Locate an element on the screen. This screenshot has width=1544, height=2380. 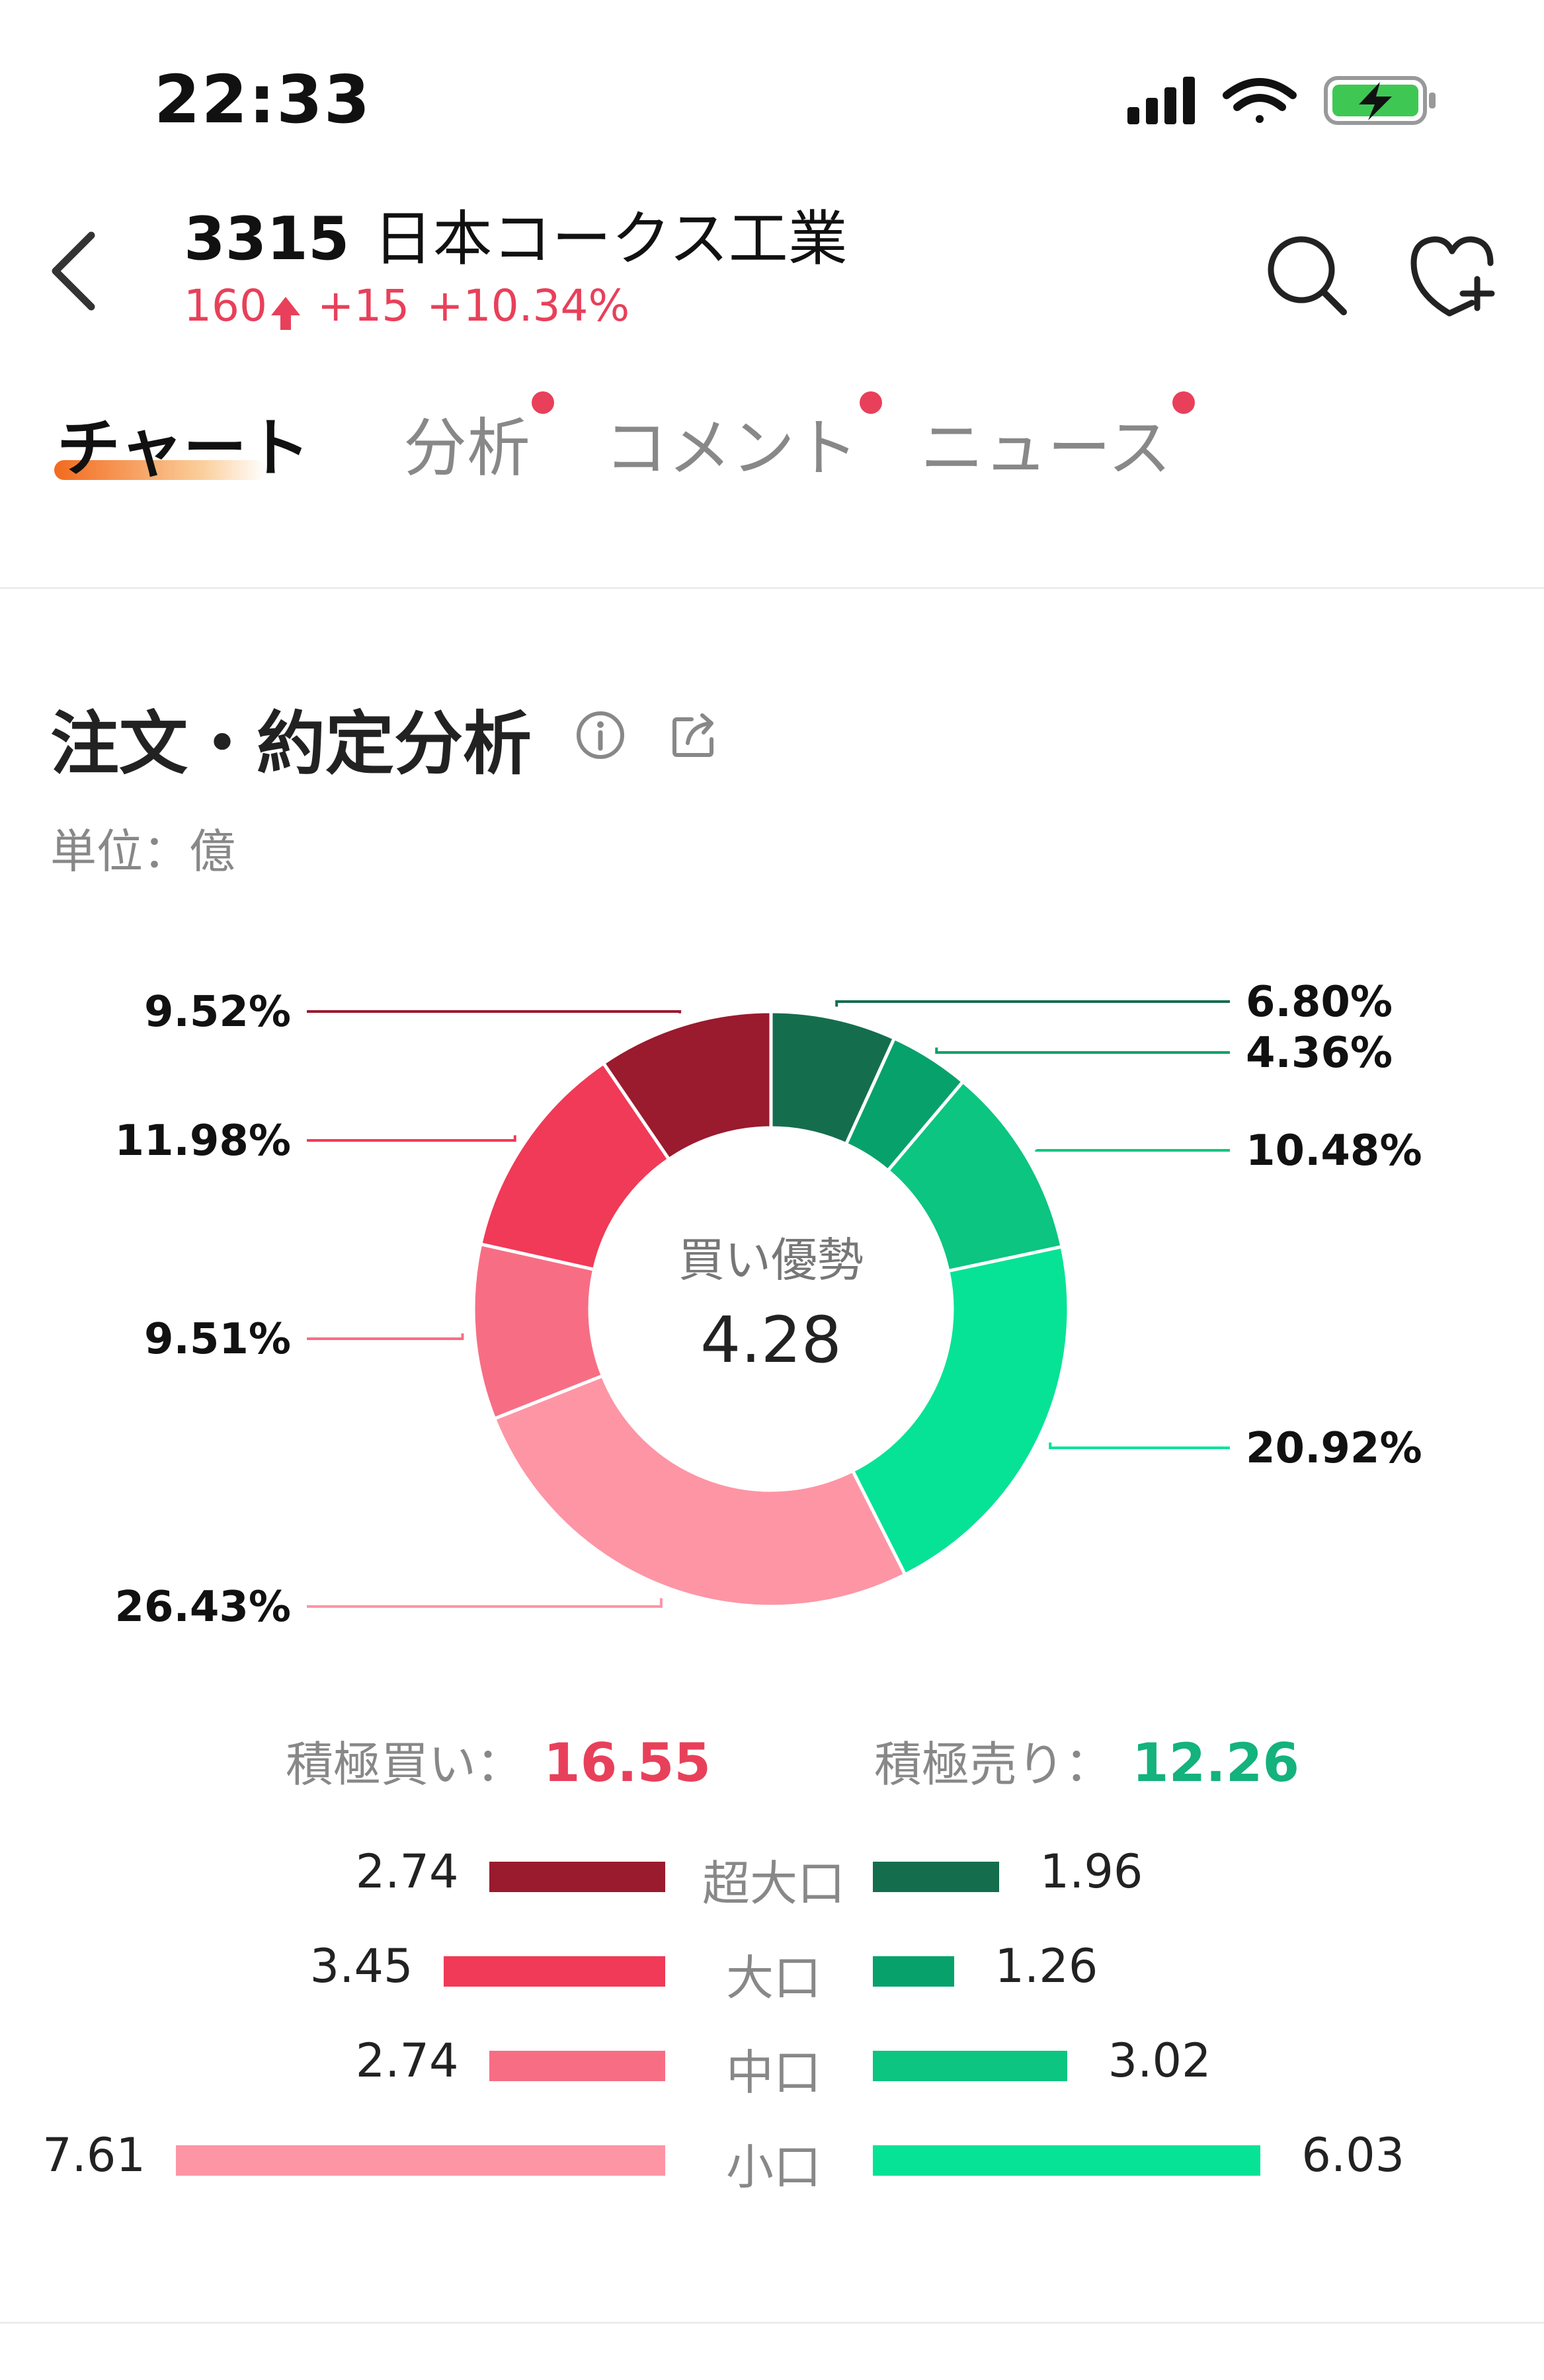
total-sell: 積極売り： 12.26 is located at coordinates (1086, 1760).